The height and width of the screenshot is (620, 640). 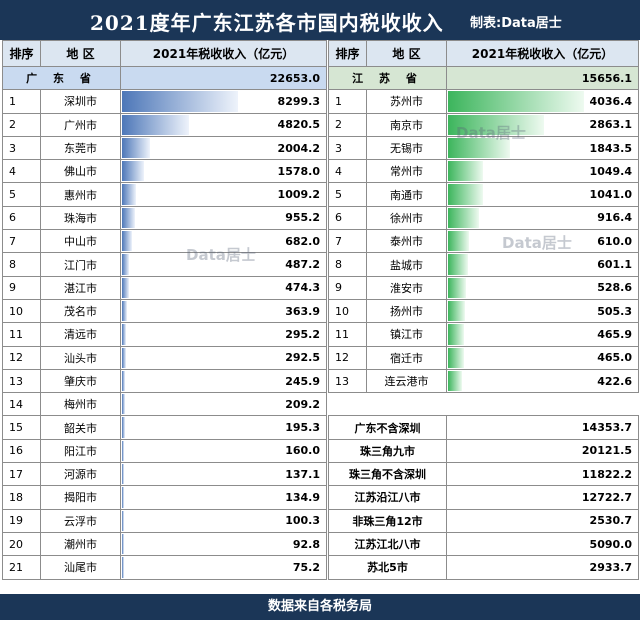 I want to click on rank-cell: 17, so click(x=21, y=474).